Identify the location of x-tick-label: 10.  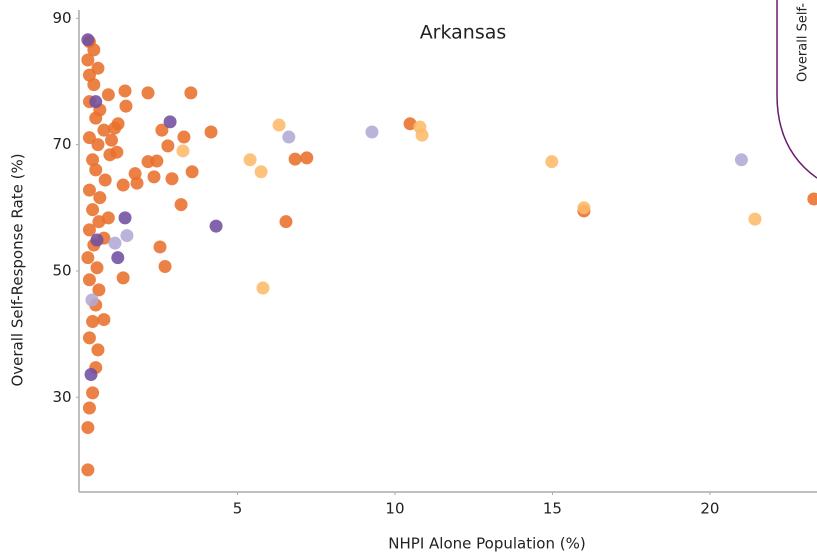
(394, 509).